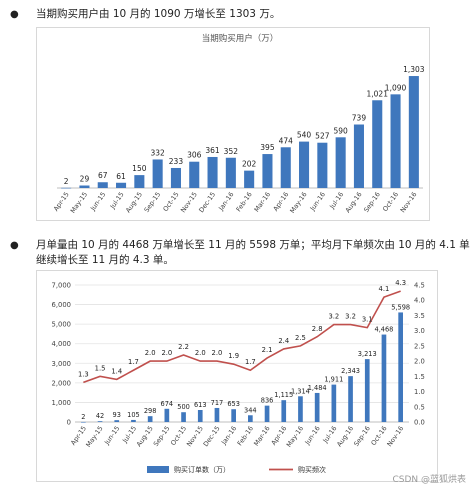 This screenshot has width=474, height=488. Describe the element at coordinates (100, 368) in the screenshot. I see `line-data-label: 1.5` at that location.